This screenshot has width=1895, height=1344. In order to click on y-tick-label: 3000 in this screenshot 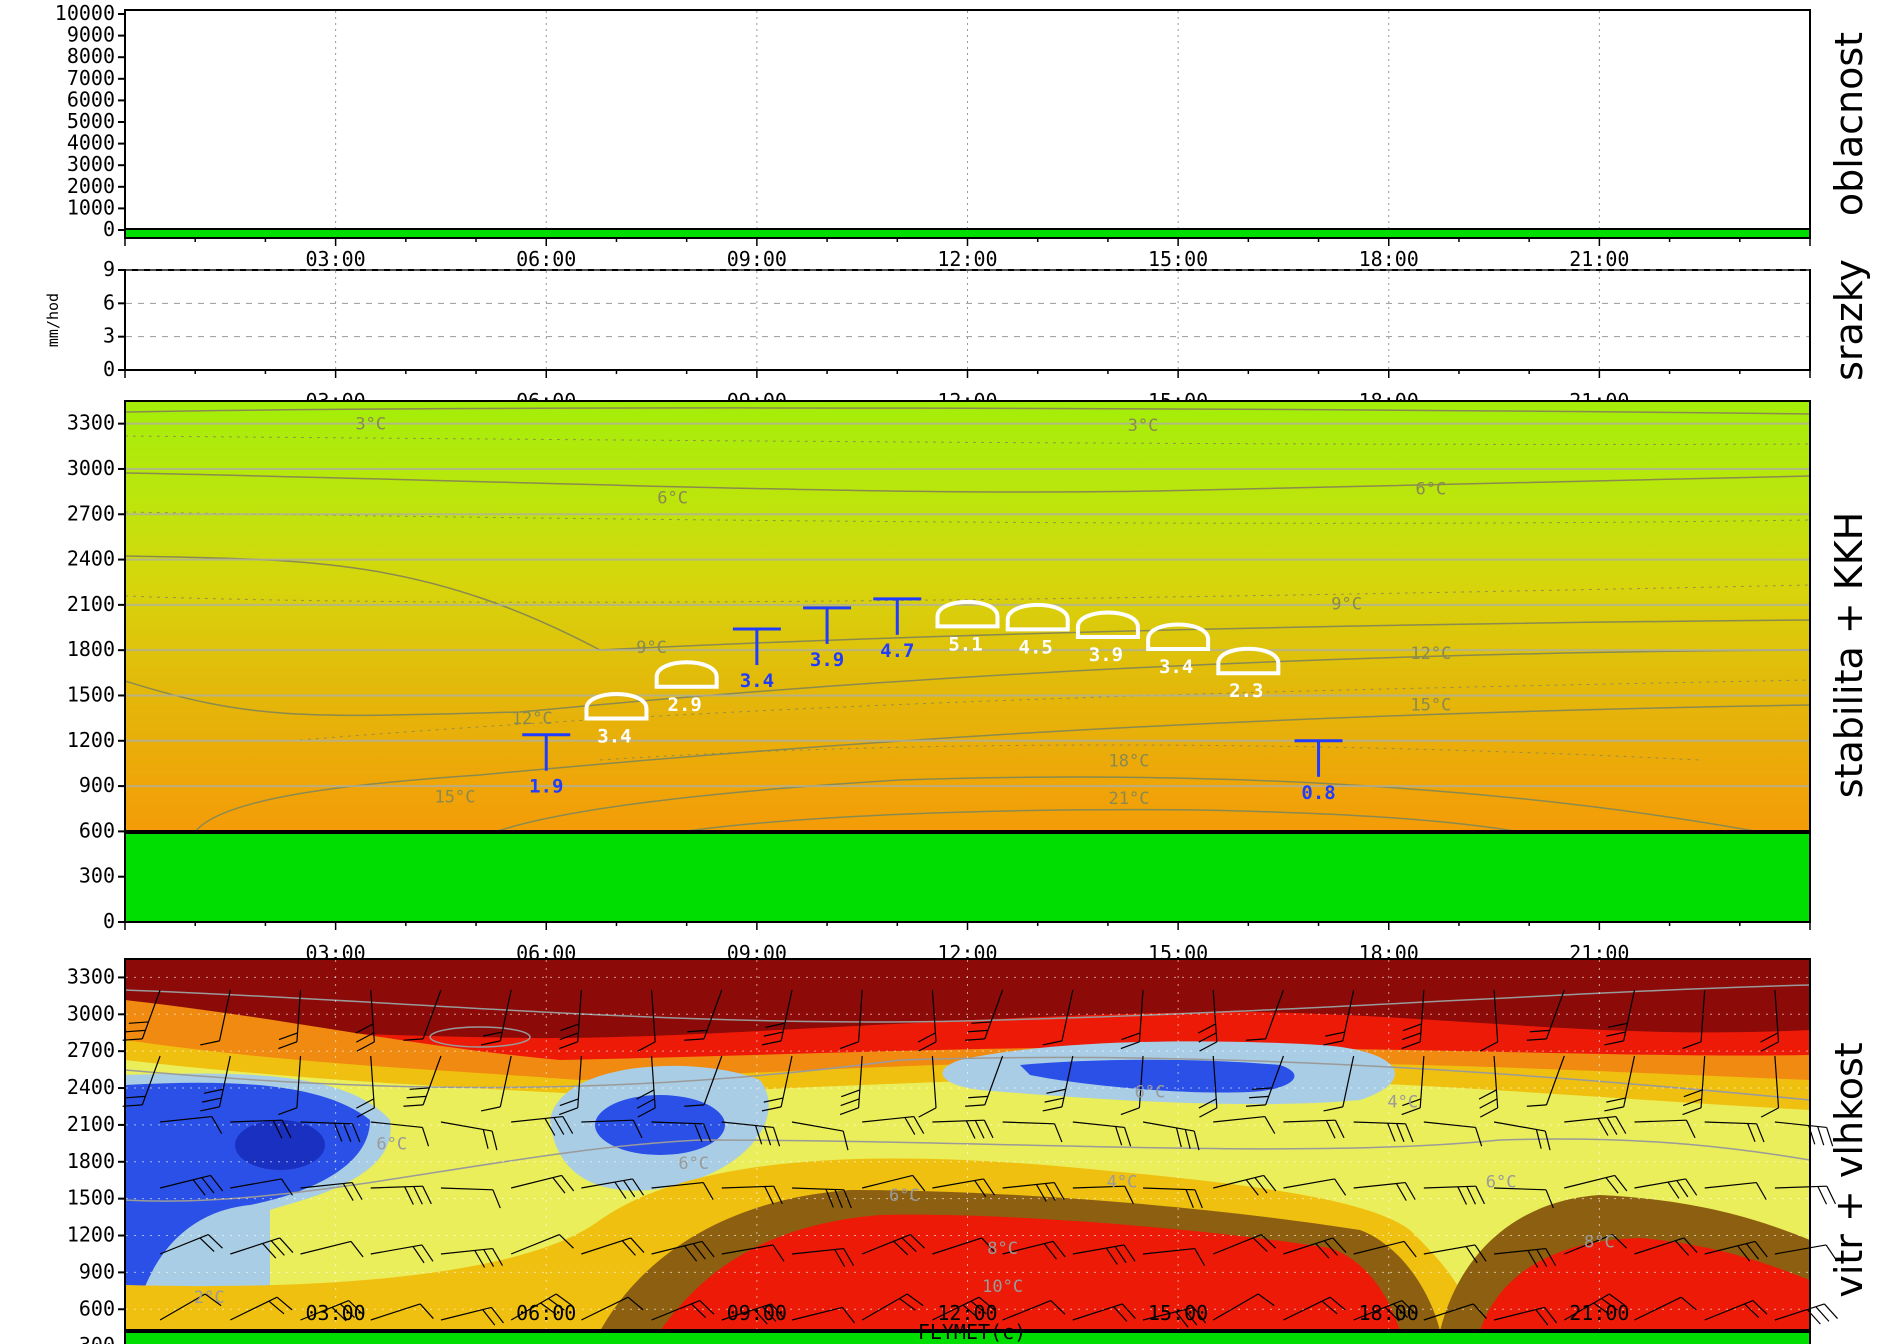, I will do `click(91, 164)`.